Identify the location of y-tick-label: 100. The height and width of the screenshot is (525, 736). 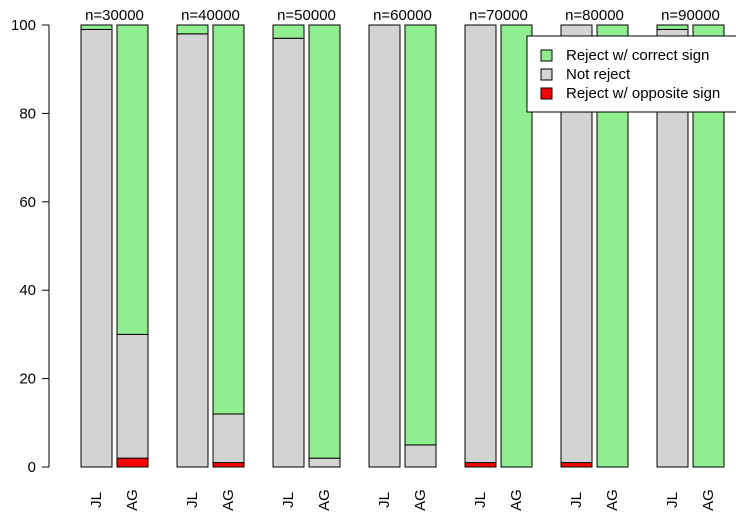
(23, 25).